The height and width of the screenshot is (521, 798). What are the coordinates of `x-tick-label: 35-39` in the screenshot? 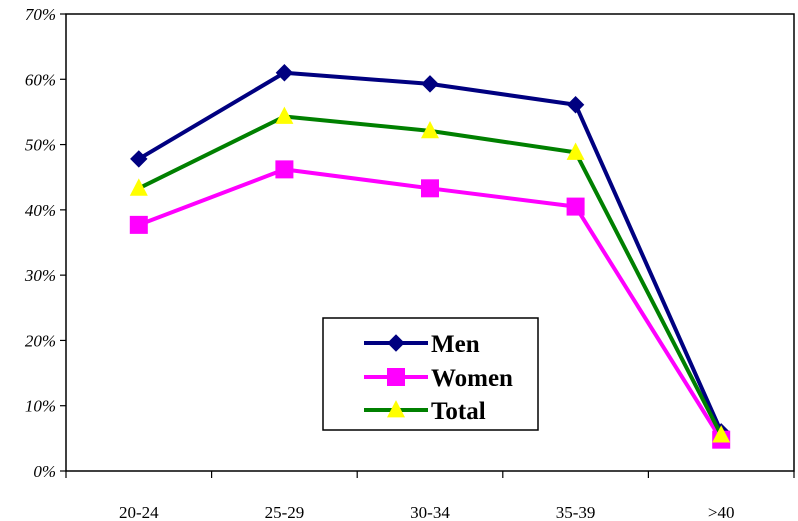 It's located at (576, 512).